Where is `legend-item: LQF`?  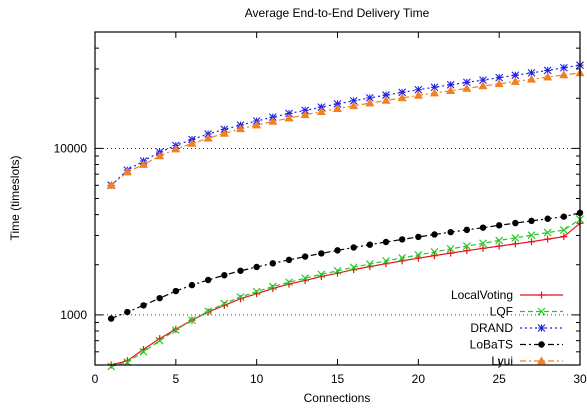 legend-item: LQF is located at coordinates (526, 312).